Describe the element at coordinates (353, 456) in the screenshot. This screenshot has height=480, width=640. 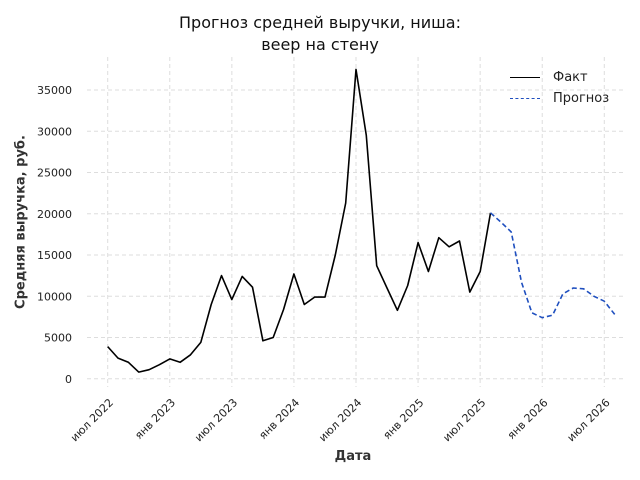
I see `x-axis-label: Дата` at that location.